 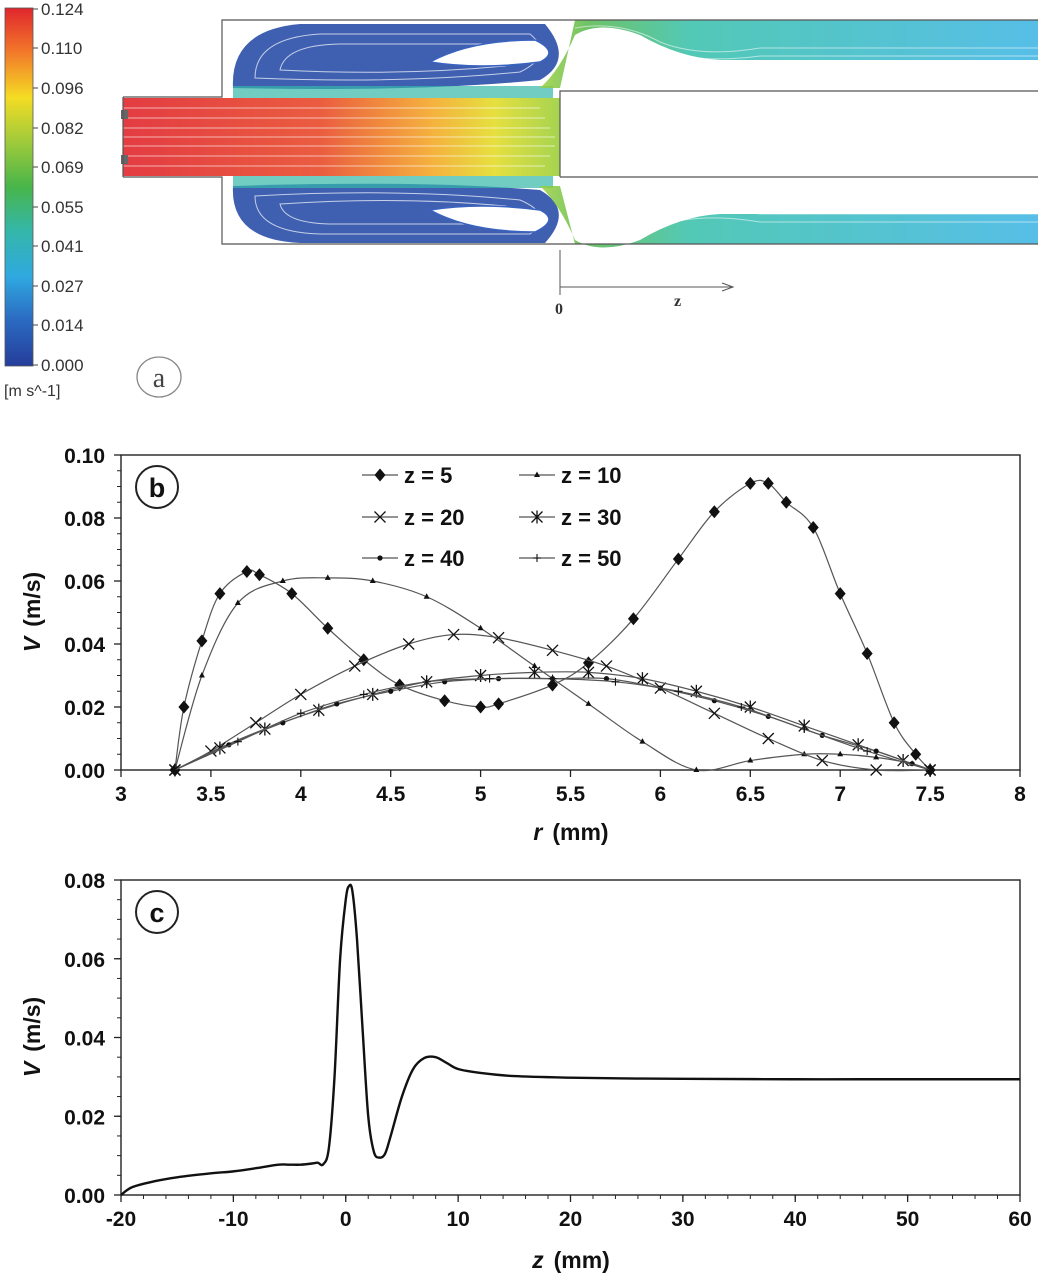 I want to click on upper-vortex, so click(x=395, y=56).